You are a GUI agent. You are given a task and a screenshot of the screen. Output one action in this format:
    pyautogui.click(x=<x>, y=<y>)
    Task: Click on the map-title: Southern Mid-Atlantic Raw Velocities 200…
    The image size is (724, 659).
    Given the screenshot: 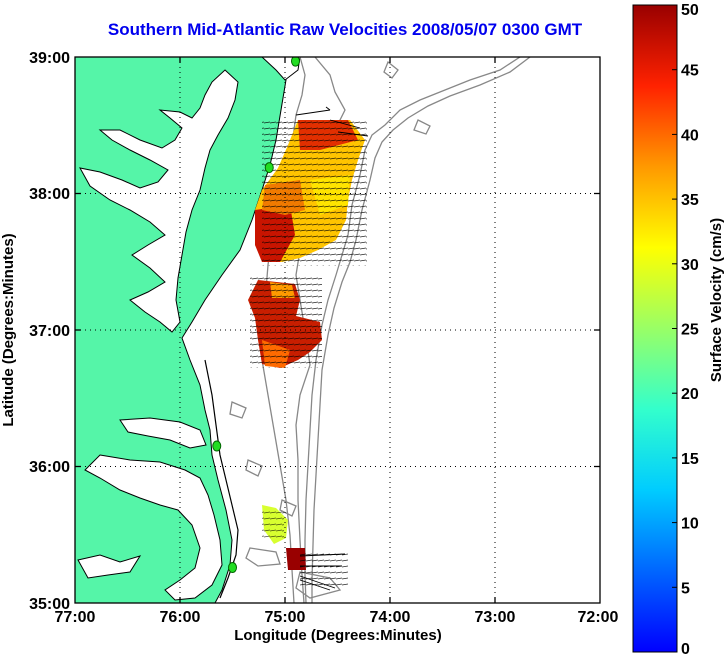 What is the action you would take?
    pyautogui.click(x=345, y=29)
    